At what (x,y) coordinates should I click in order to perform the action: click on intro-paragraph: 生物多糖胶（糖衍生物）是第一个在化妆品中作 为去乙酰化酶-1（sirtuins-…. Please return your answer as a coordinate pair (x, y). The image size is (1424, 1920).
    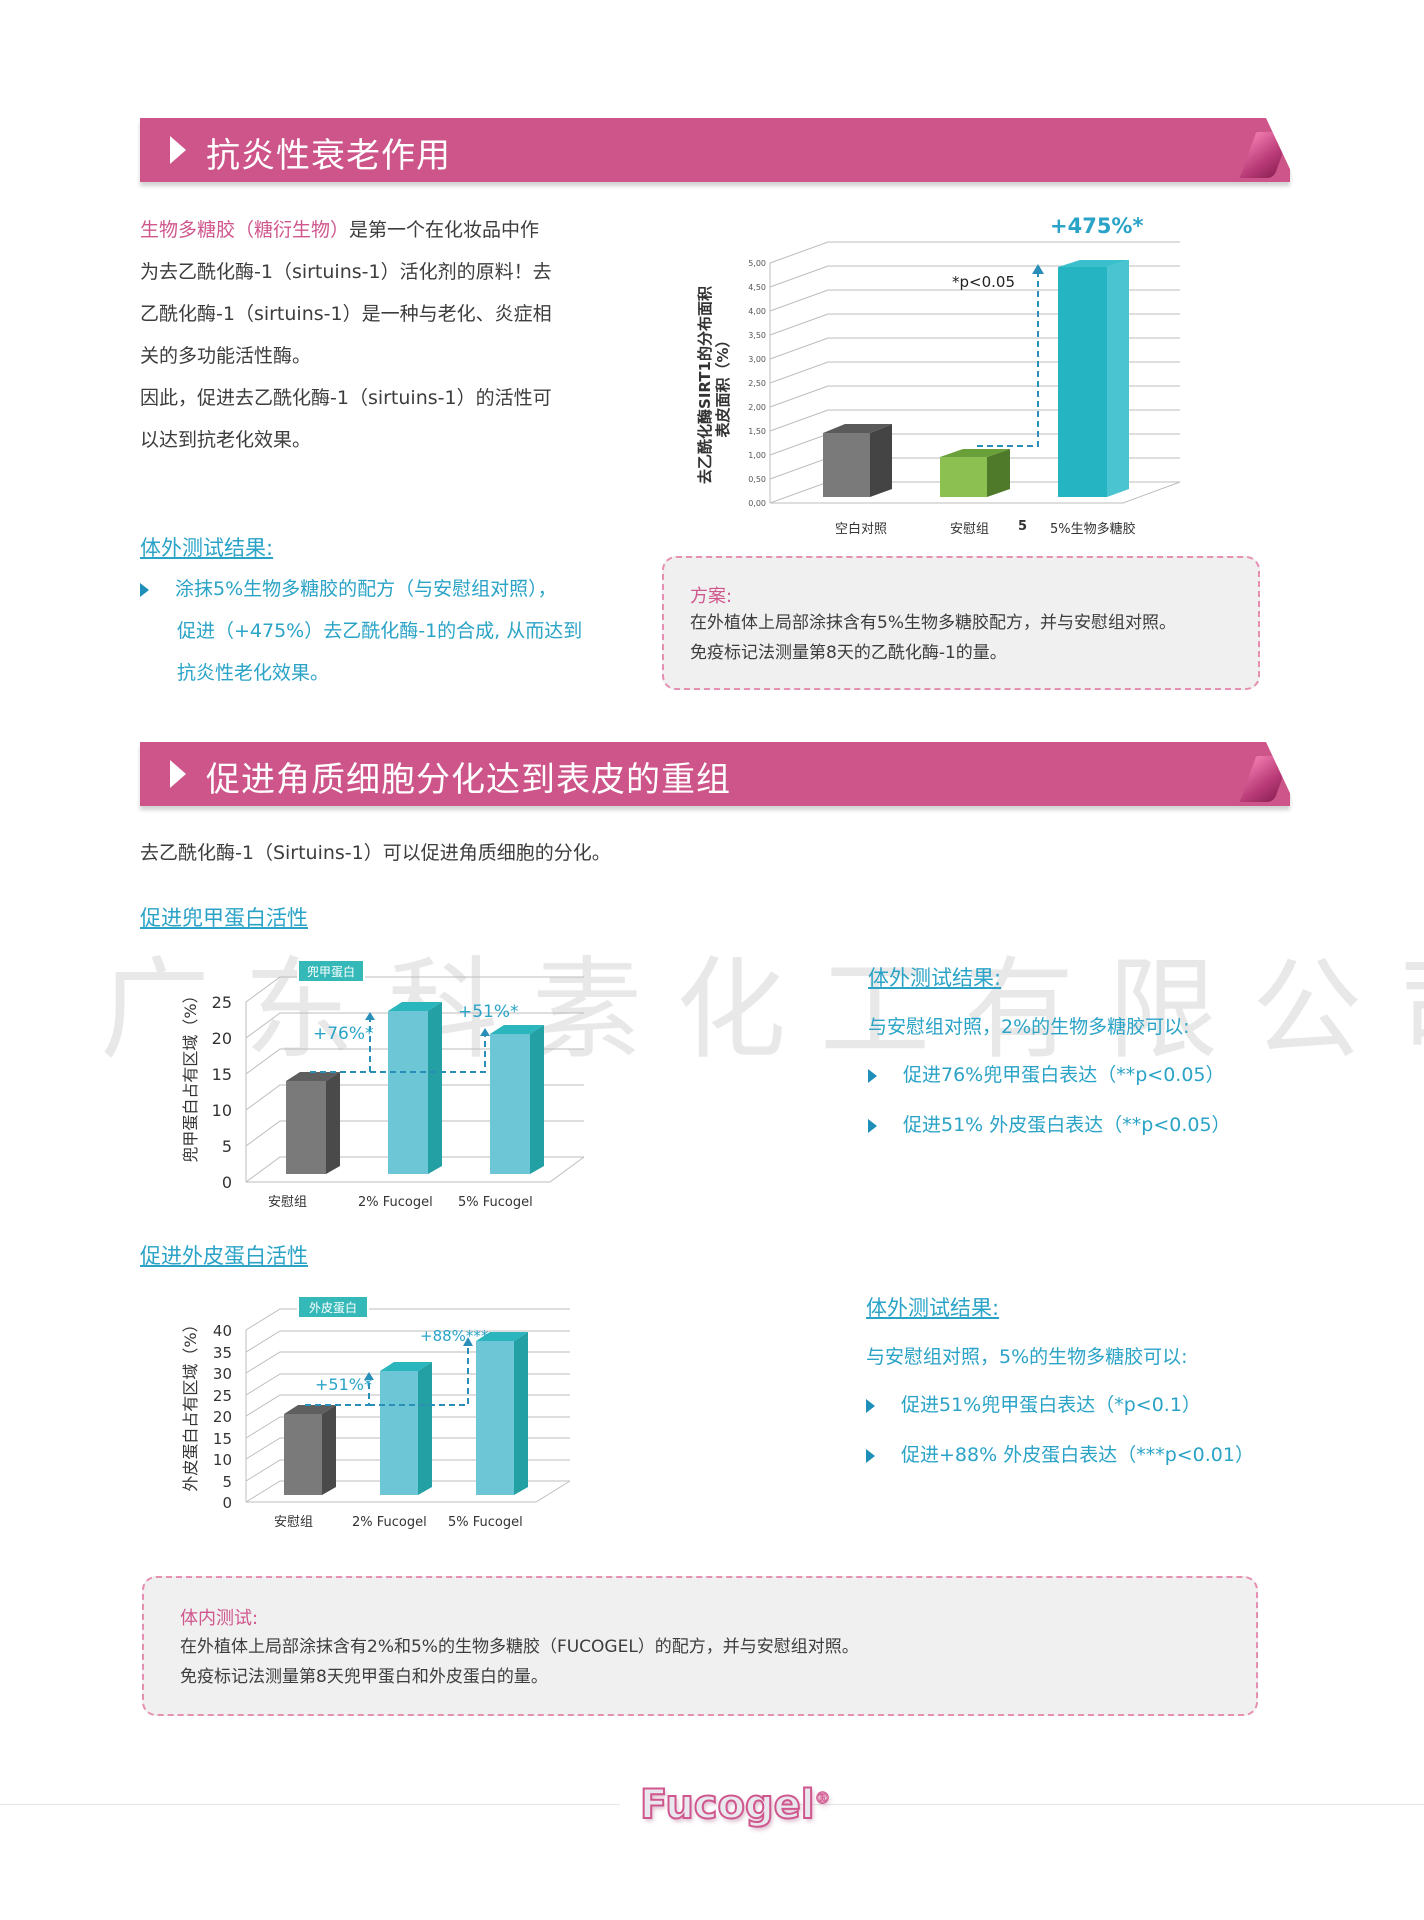
    Looking at the image, I should click on (370, 335).